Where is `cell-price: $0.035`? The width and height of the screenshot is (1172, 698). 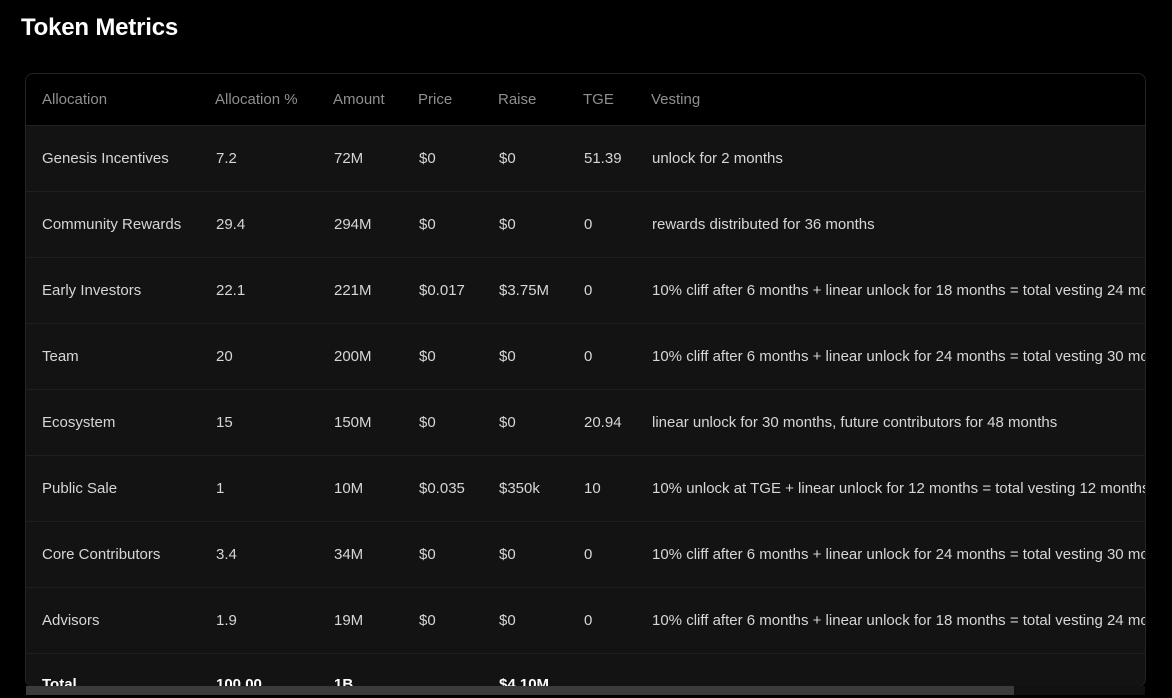 cell-price: $0.035 is located at coordinates (458, 488).